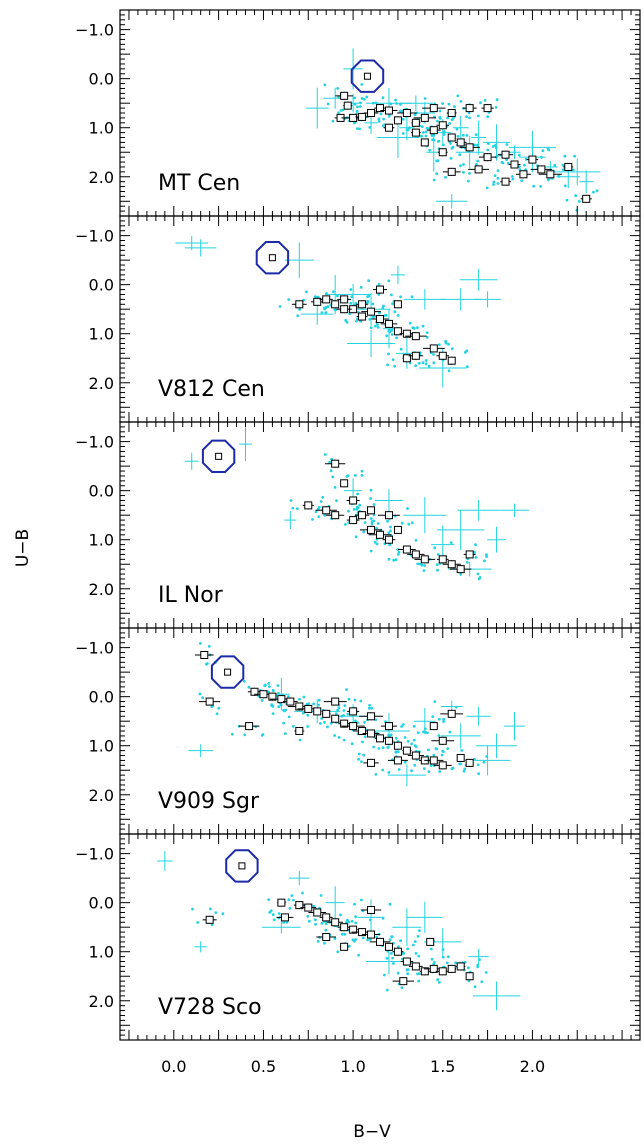 The image size is (644, 1148). What do you see at coordinates (101, 697) in the screenshot?
I see `y-tick-label: 0.0` at bounding box center [101, 697].